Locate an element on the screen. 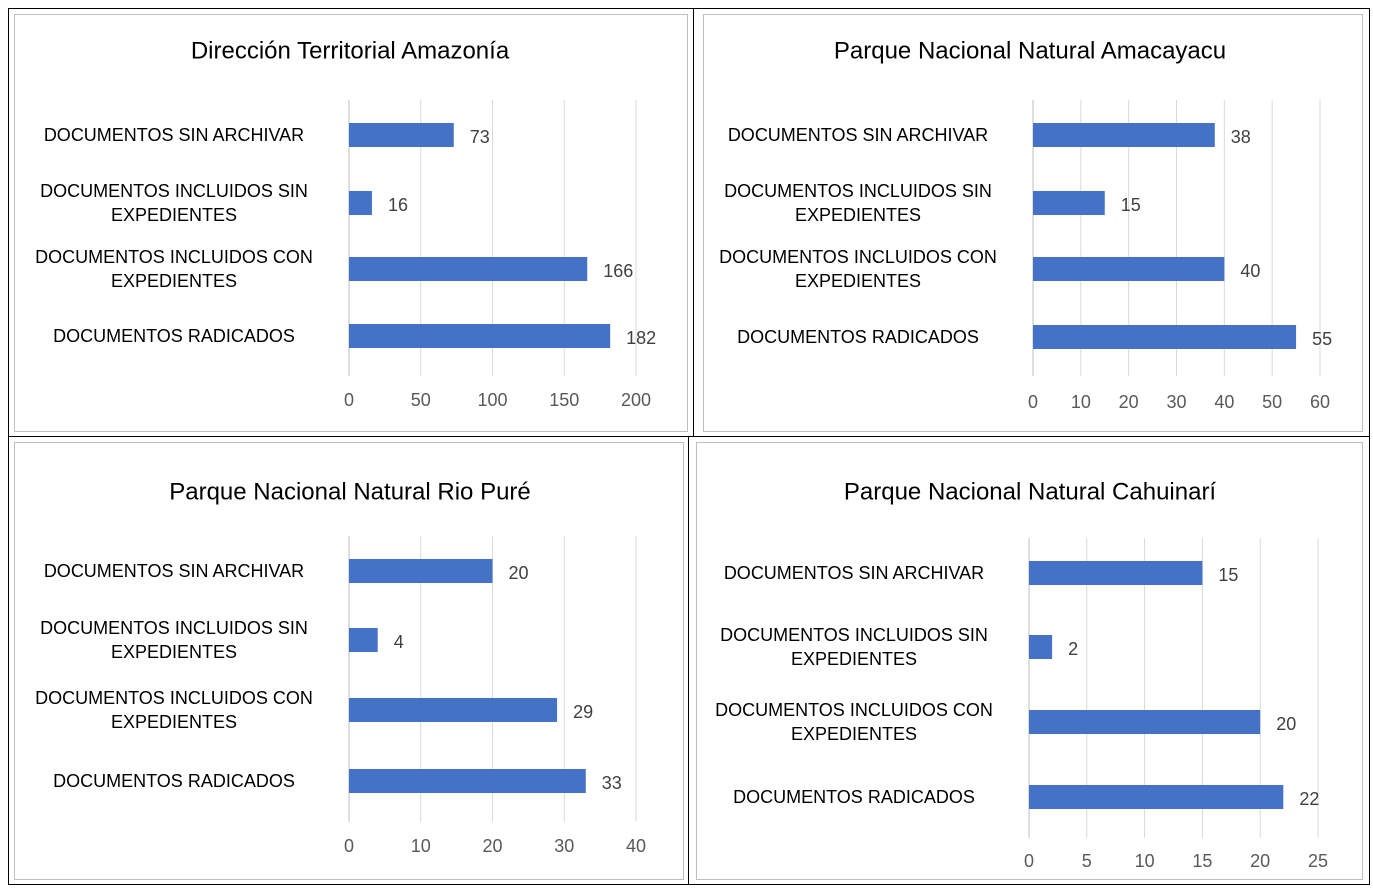 This screenshot has width=1373, height=890. chart-title: Parque Nacional Natural Cahuinarí is located at coordinates (1030, 491).